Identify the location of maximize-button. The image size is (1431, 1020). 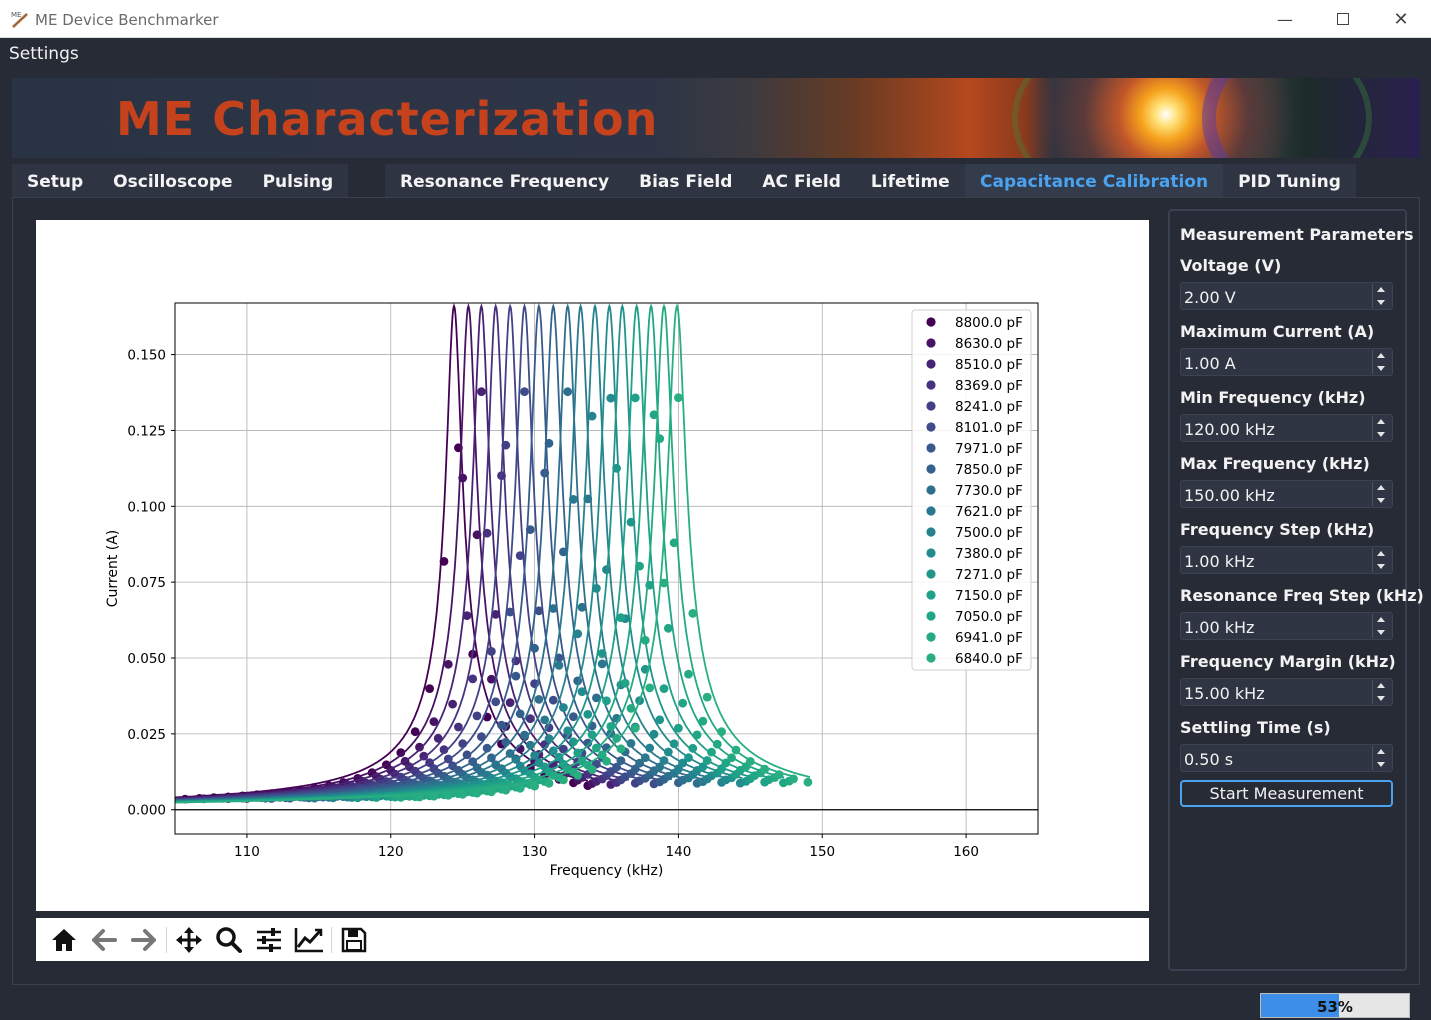
(1343, 19).